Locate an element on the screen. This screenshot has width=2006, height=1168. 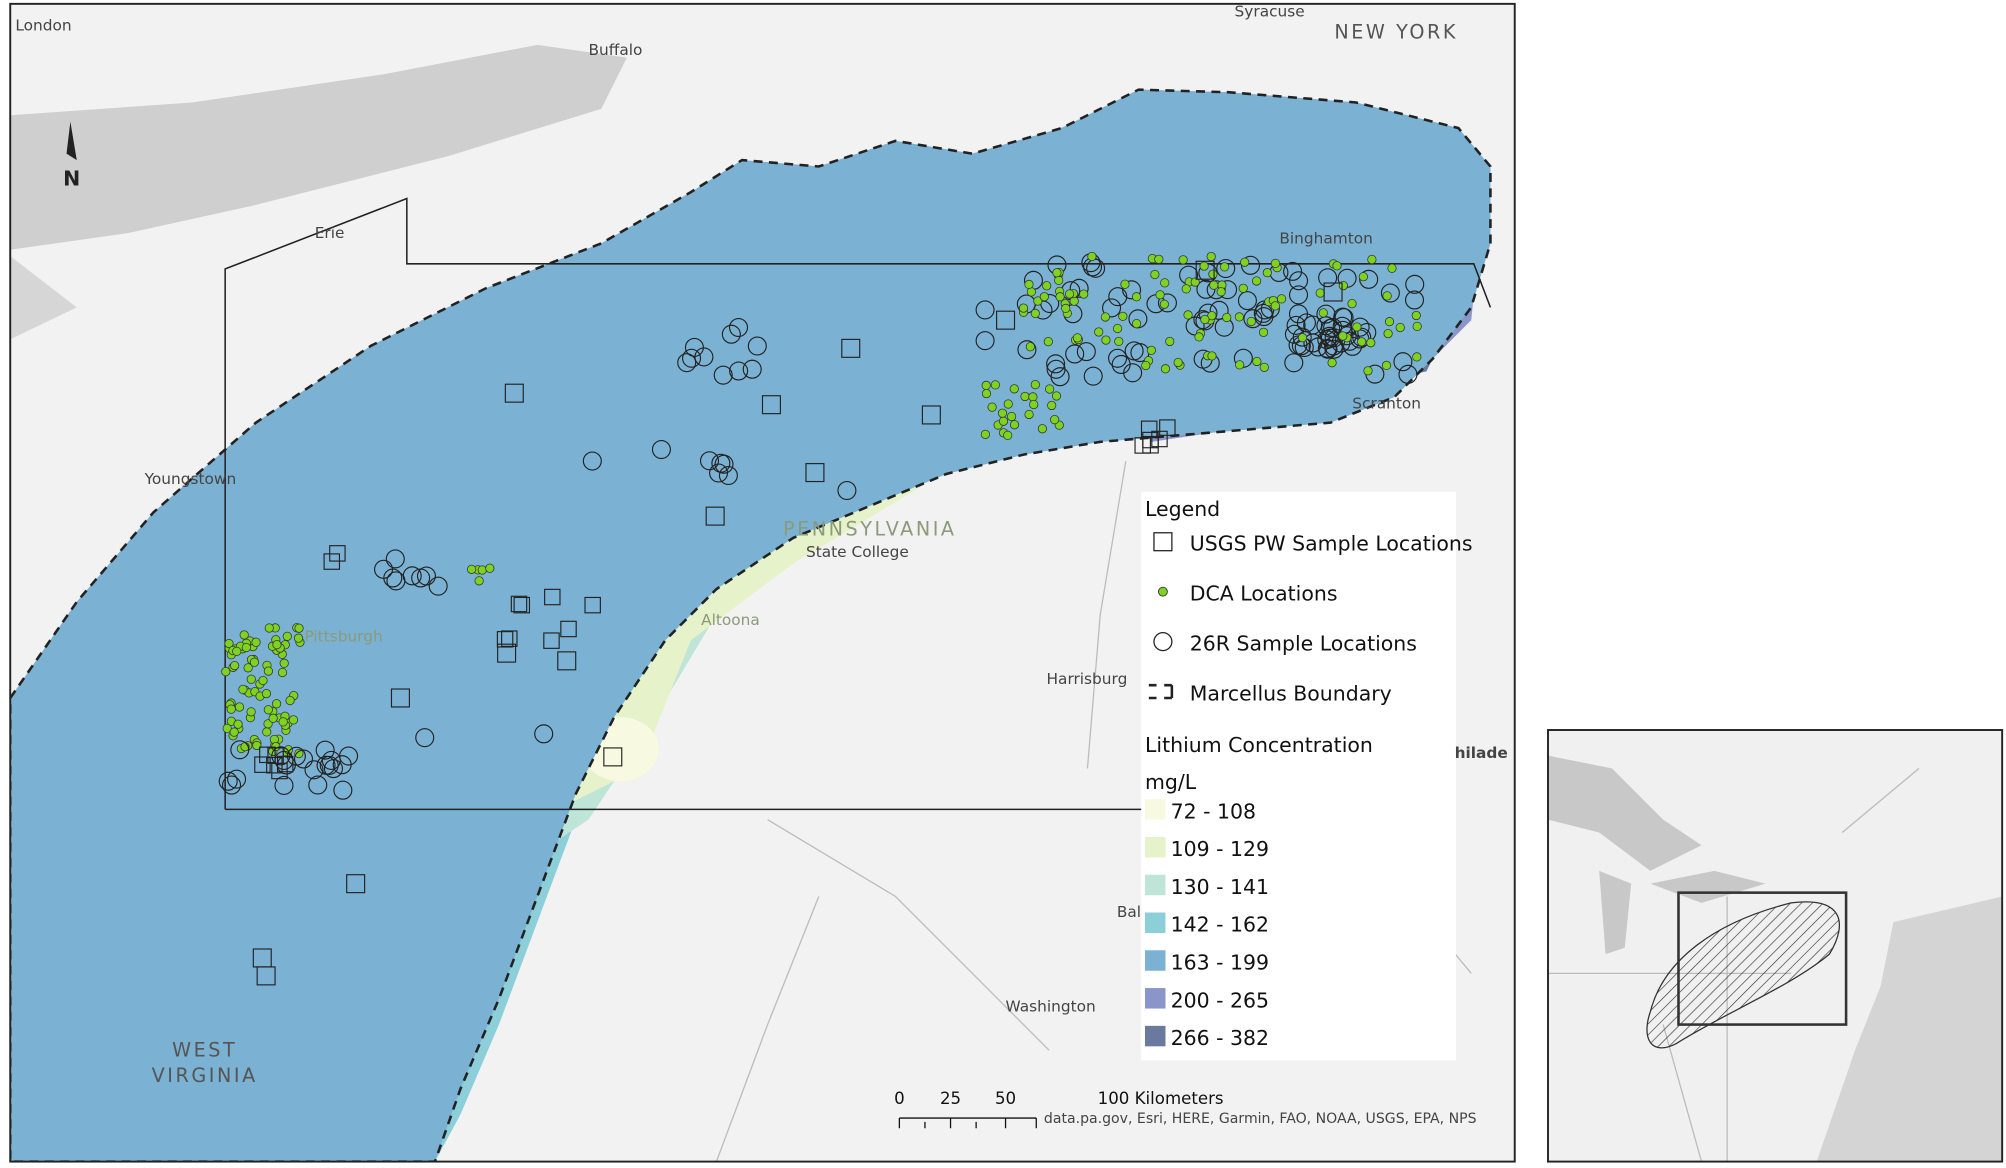
place-label: Washington is located at coordinates (1051, 1007).